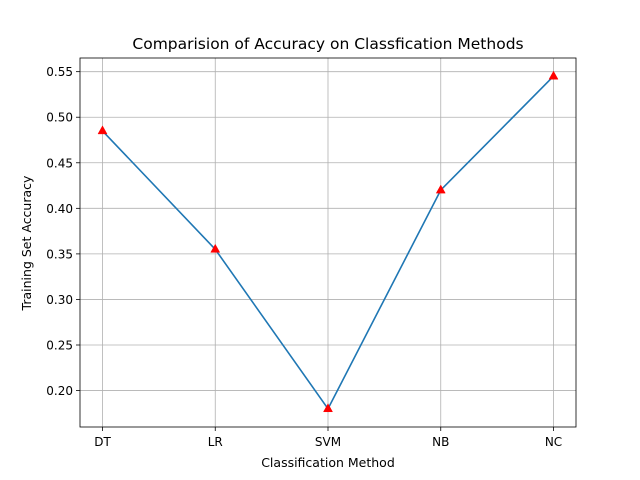 The width and height of the screenshot is (640, 480). Describe the element at coordinates (328, 462) in the screenshot. I see `x-axis-label: Classification Method` at that location.